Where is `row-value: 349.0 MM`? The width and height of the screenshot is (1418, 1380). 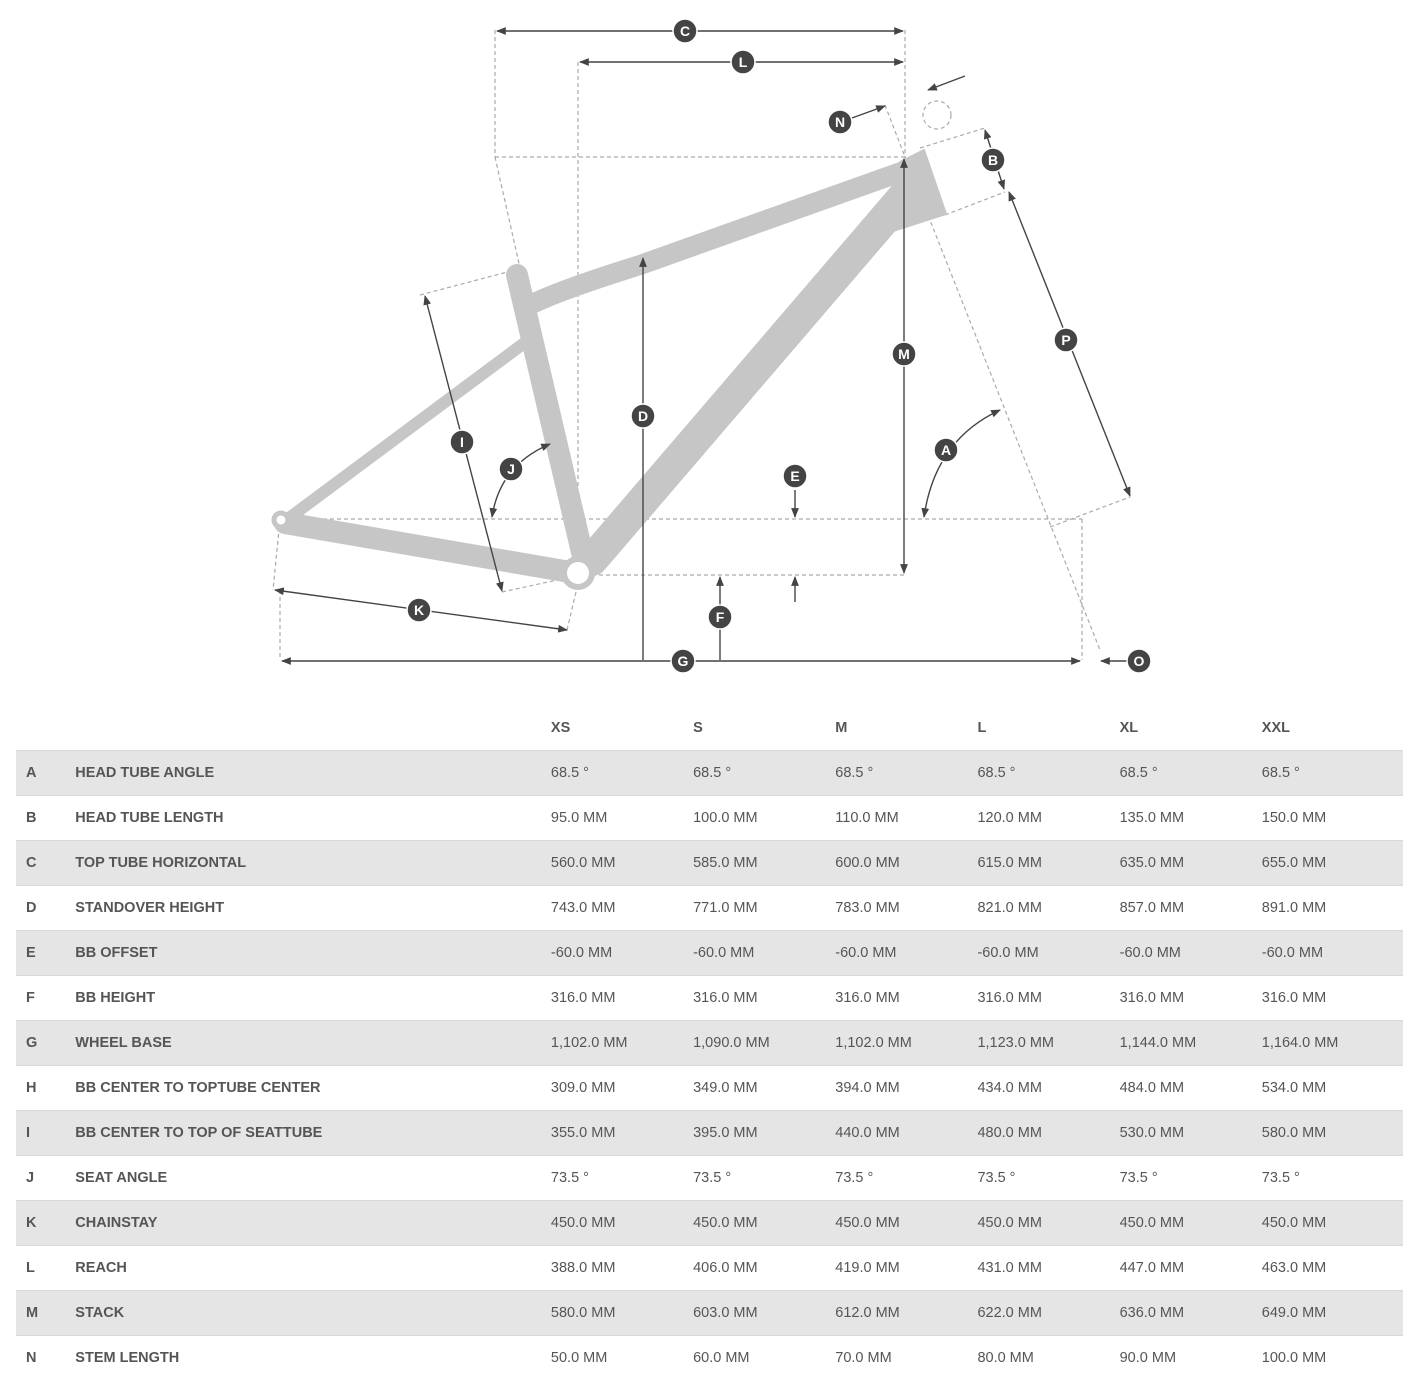 row-value: 349.0 MM is located at coordinates (763, 1088).